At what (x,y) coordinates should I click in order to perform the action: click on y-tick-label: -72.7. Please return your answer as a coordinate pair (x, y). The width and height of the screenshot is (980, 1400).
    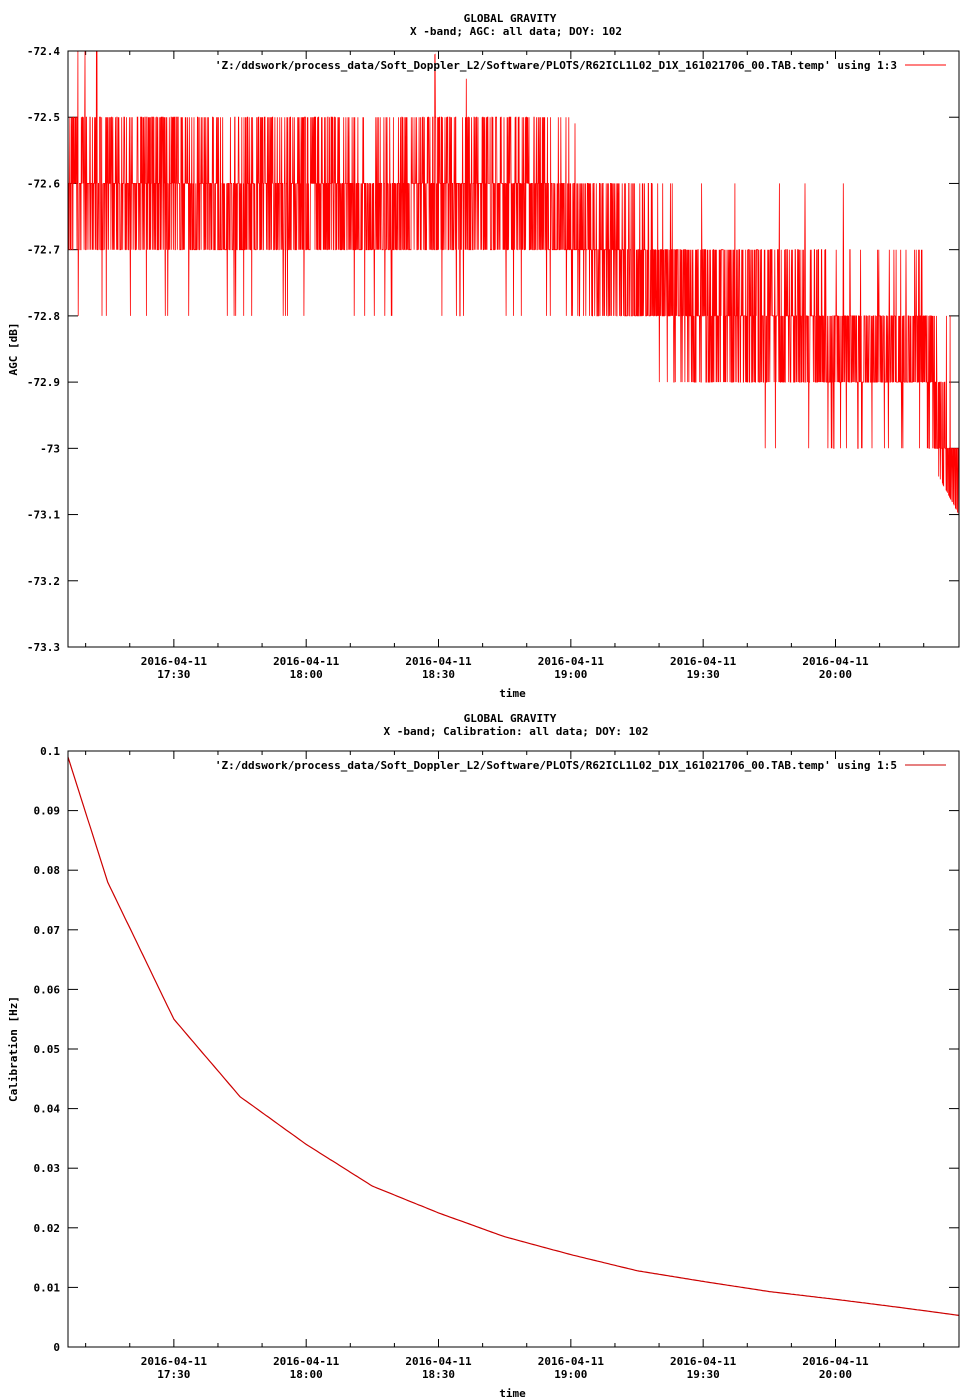
    Looking at the image, I should click on (43, 250).